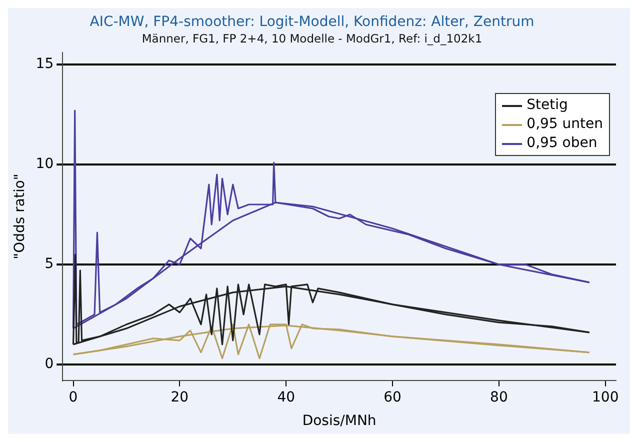  Describe the element at coordinates (286, 397) in the screenshot. I see `x-tick-label: 40` at that location.